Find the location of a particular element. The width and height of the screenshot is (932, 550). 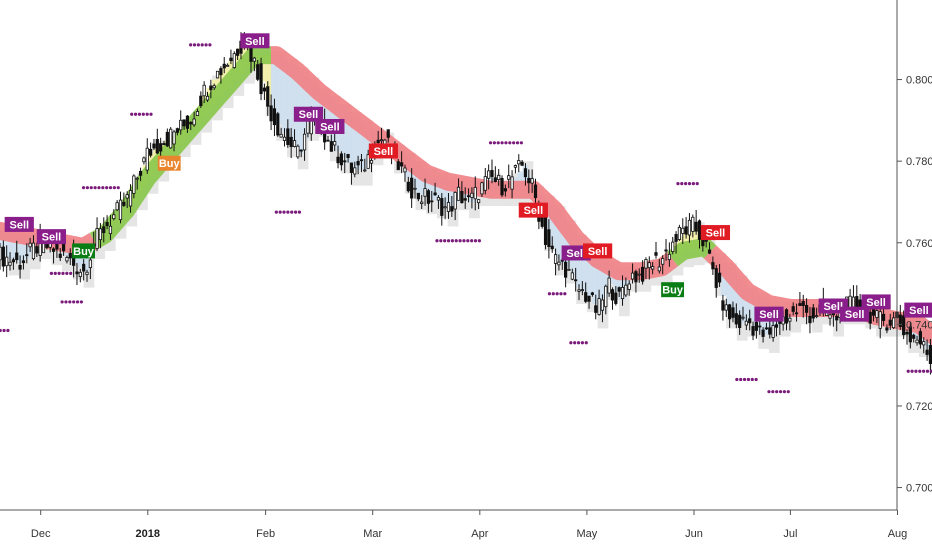

x-tick-label: Dec is located at coordinates (41, 534).